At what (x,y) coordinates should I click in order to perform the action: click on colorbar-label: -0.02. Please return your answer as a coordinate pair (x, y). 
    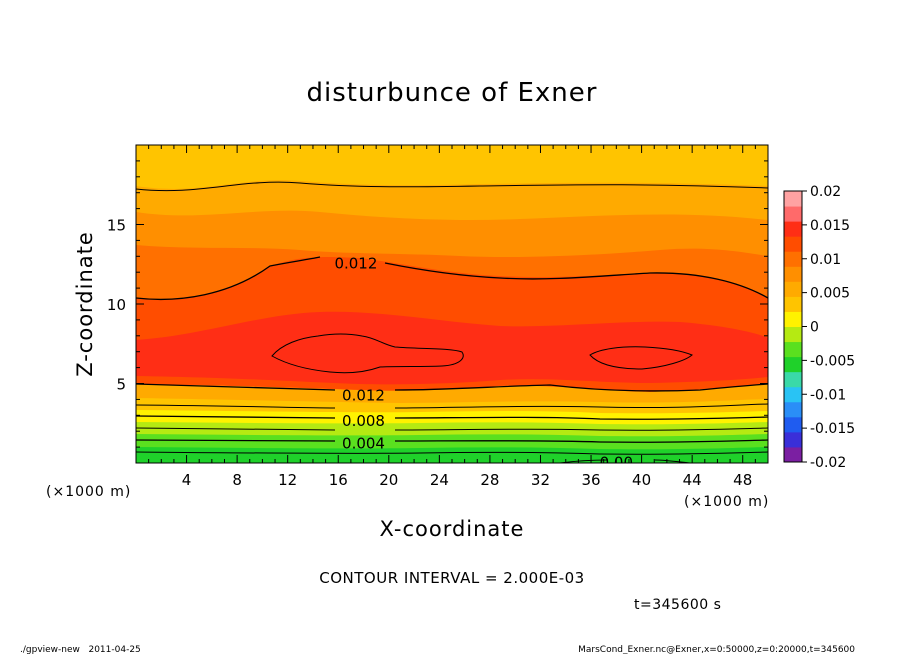
    Looking at the image, I should click on (828, 463).